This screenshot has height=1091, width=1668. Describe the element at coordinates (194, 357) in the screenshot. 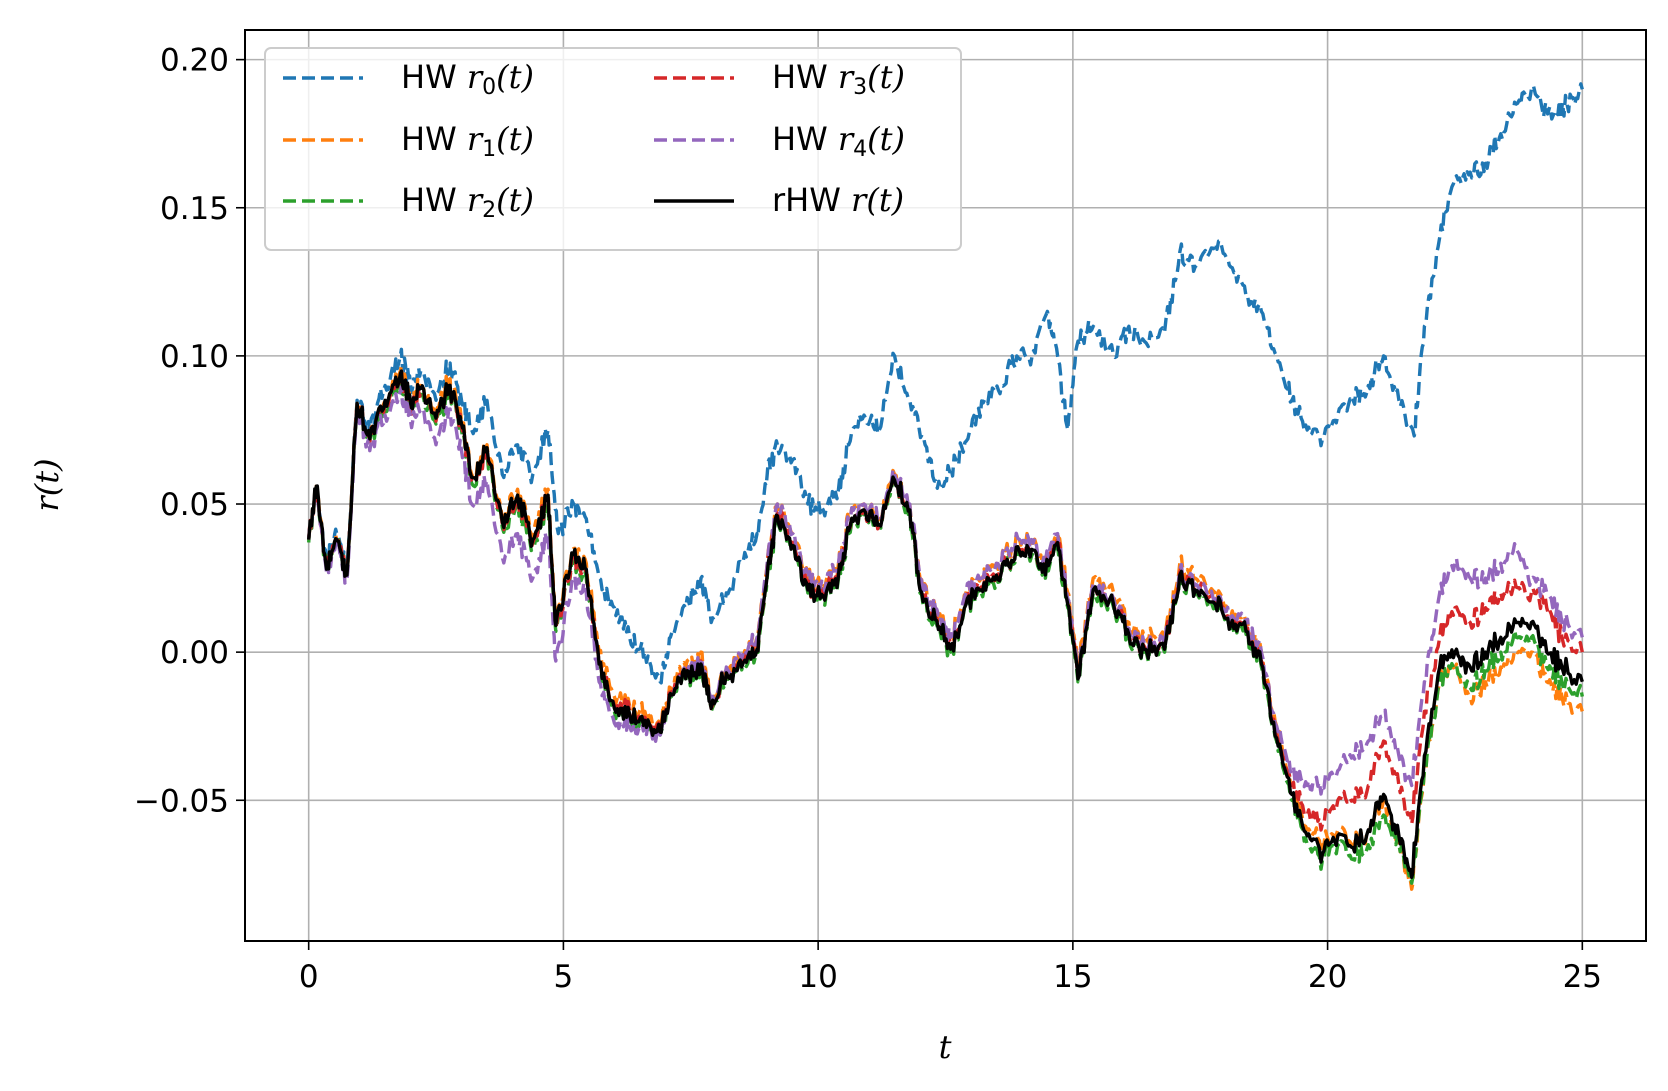

I see `y-tick-label: 0.10` at that location.